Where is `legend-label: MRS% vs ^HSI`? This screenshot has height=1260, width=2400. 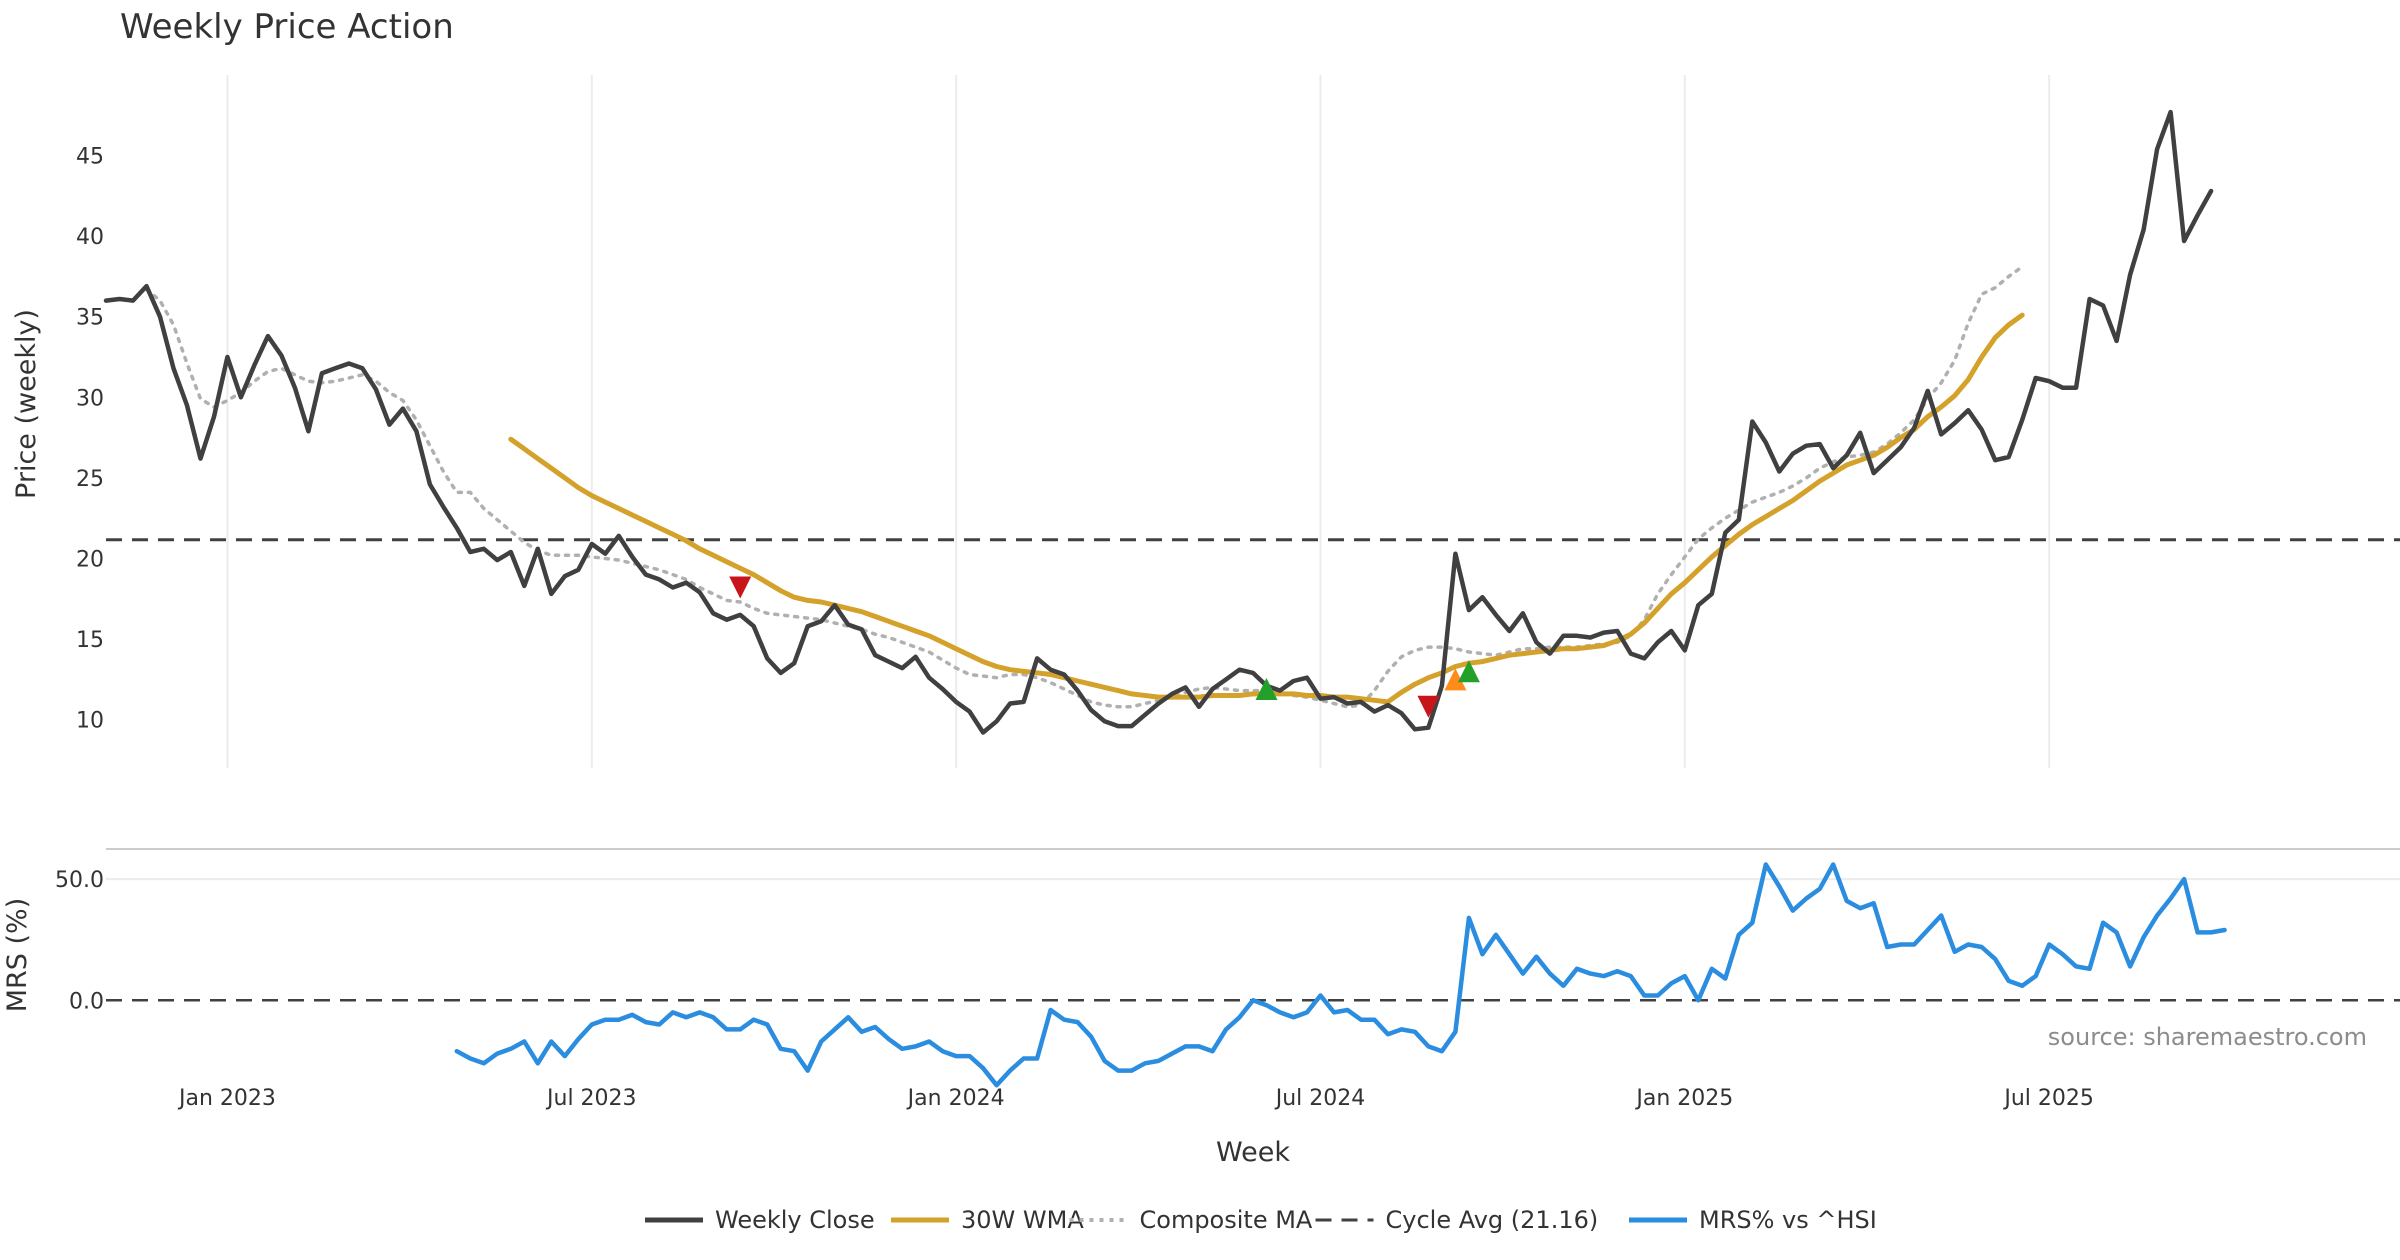
legend-label: MRS% vs ^HSI is located at coordinates (1788, 1220).